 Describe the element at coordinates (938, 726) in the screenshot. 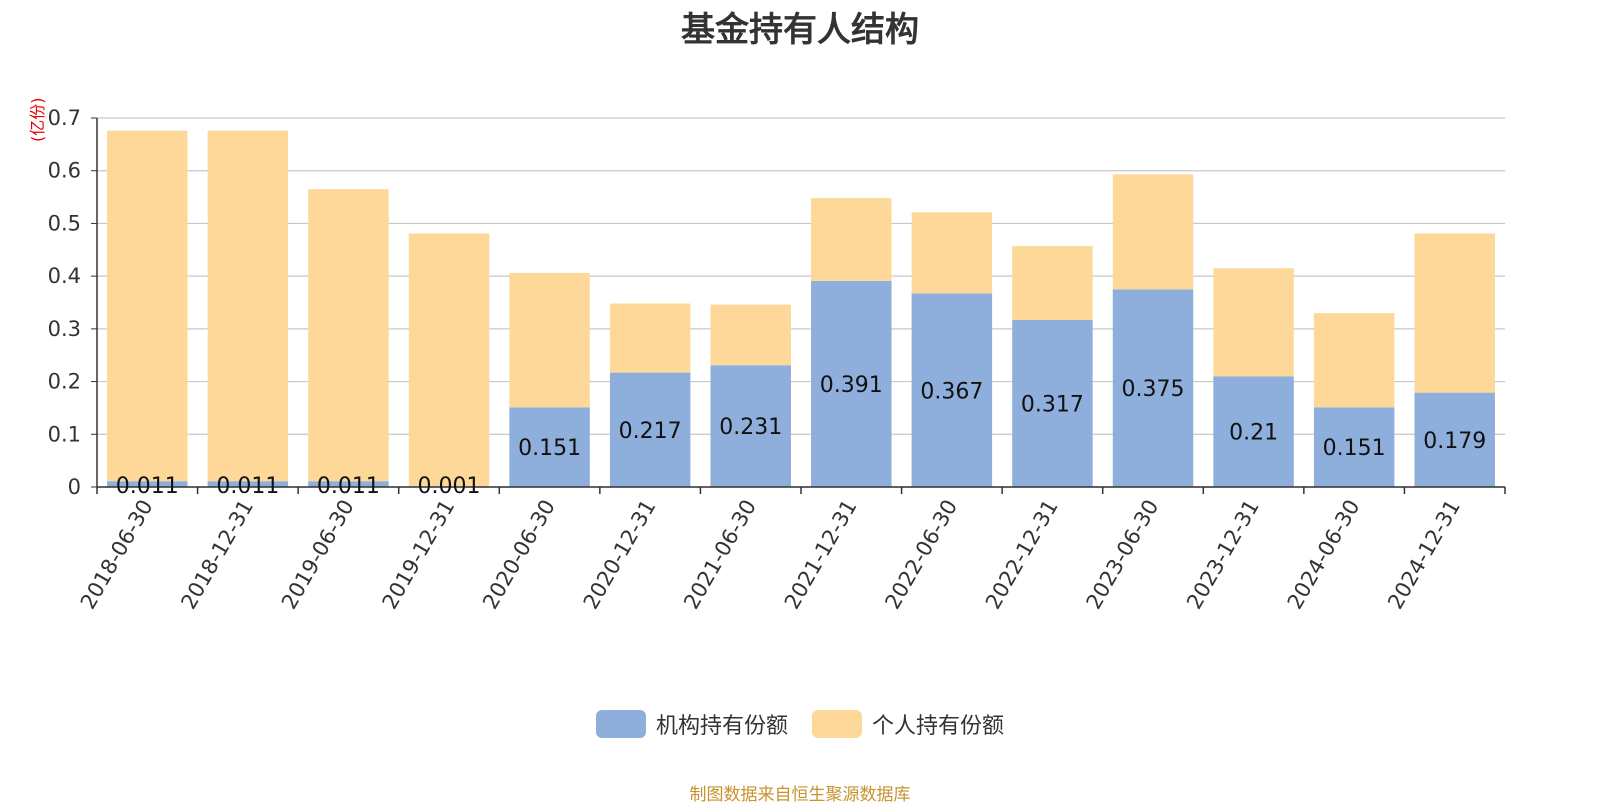

I see `legend-label-individual: 个人持有份额` at that location.